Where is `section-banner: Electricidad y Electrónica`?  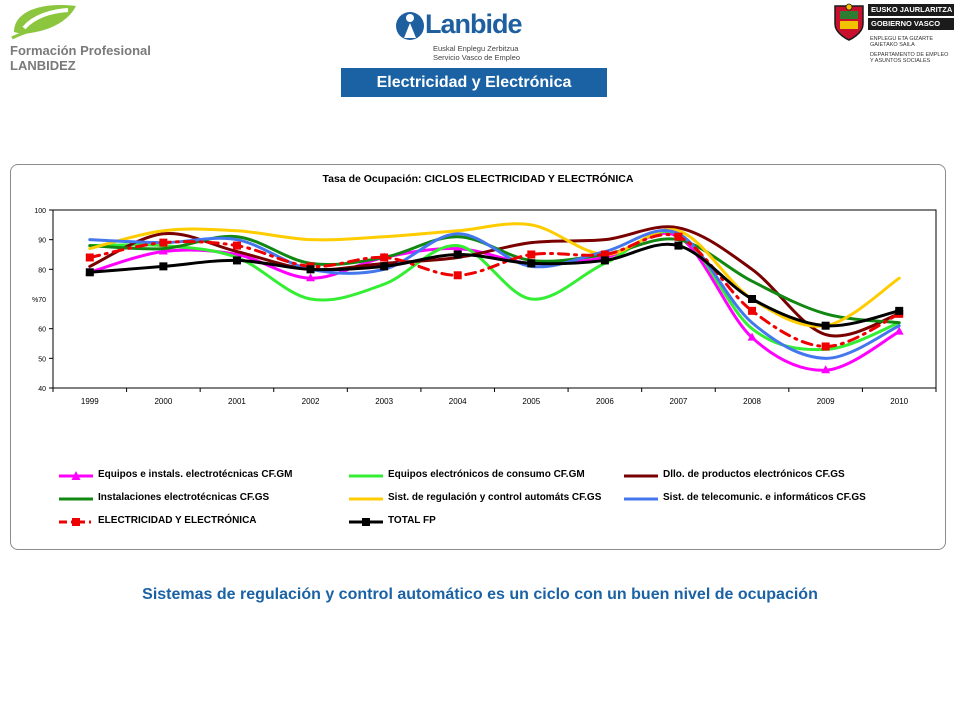 section-banner: Electricidad y Electrónica is located at coordinates (474, 82).